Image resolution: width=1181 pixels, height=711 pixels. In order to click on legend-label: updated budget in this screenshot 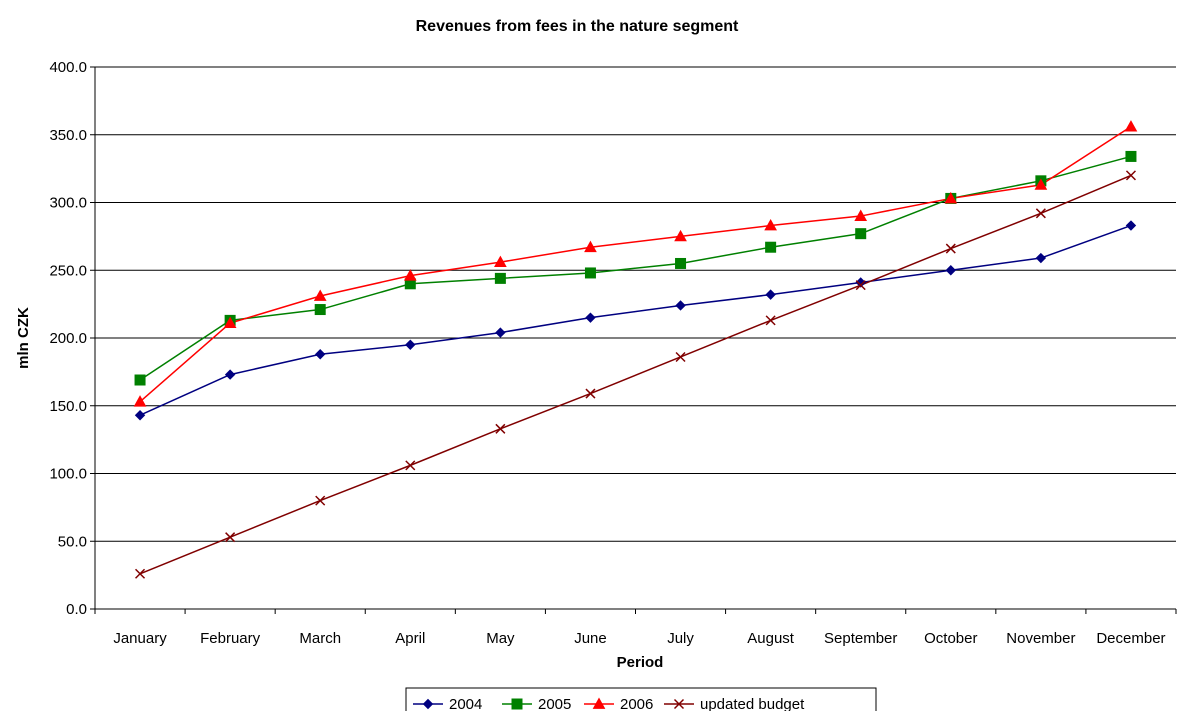, I will do `click(752, 703)`.